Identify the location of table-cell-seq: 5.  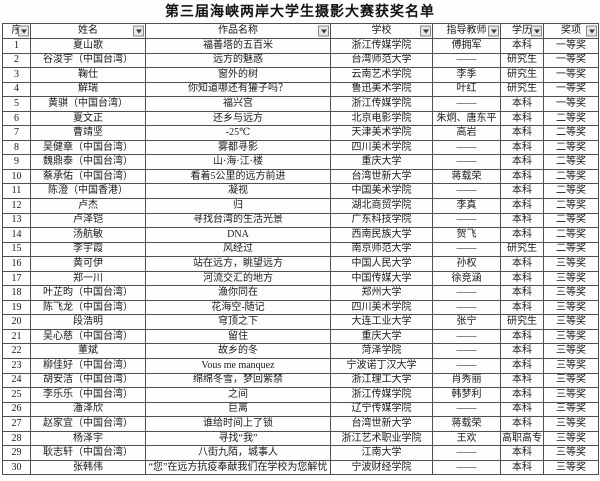
(16, 104).